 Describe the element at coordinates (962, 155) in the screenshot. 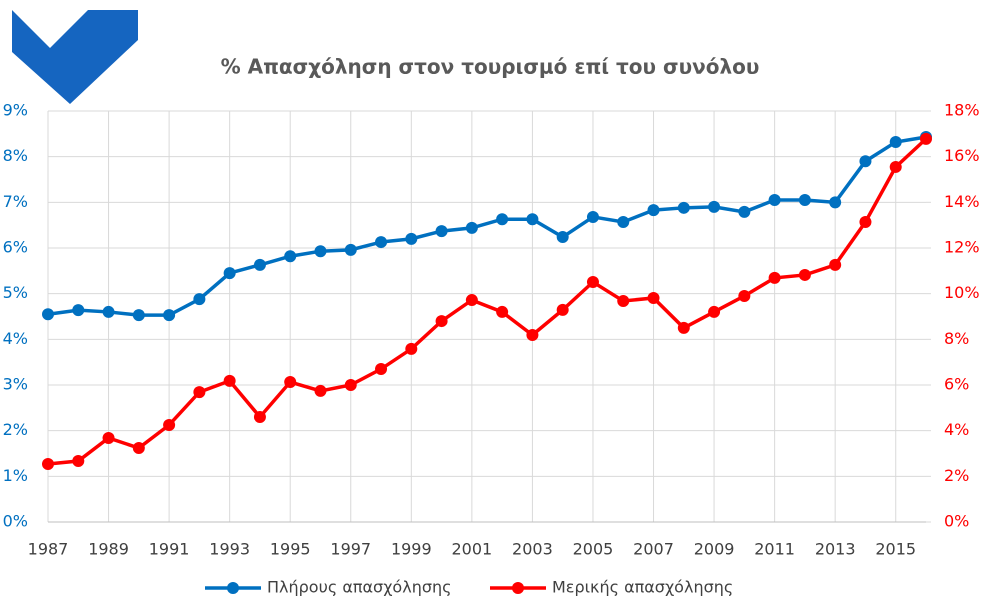

I see `y2-tick-label: 16%` at that location.